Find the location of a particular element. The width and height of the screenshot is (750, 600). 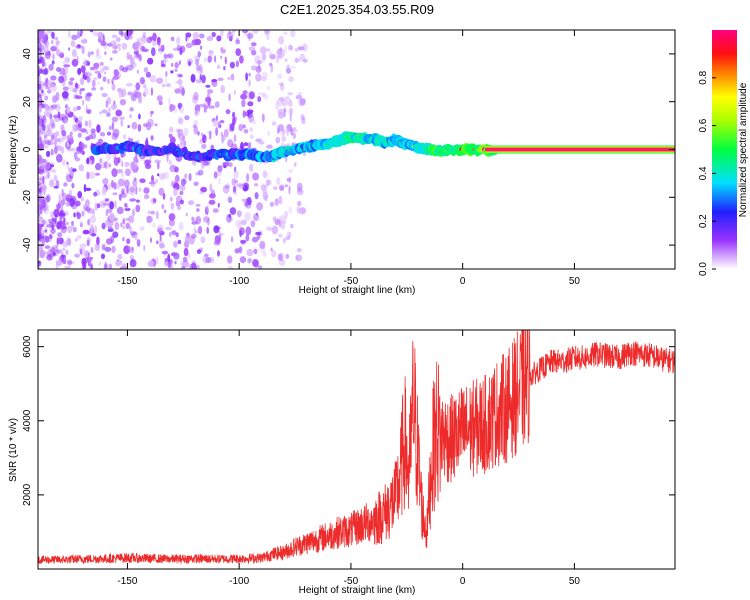

colorbar-ticks: 0.0 0.2 0.4 0.6 0.8 is located at coordinates (707, 173).